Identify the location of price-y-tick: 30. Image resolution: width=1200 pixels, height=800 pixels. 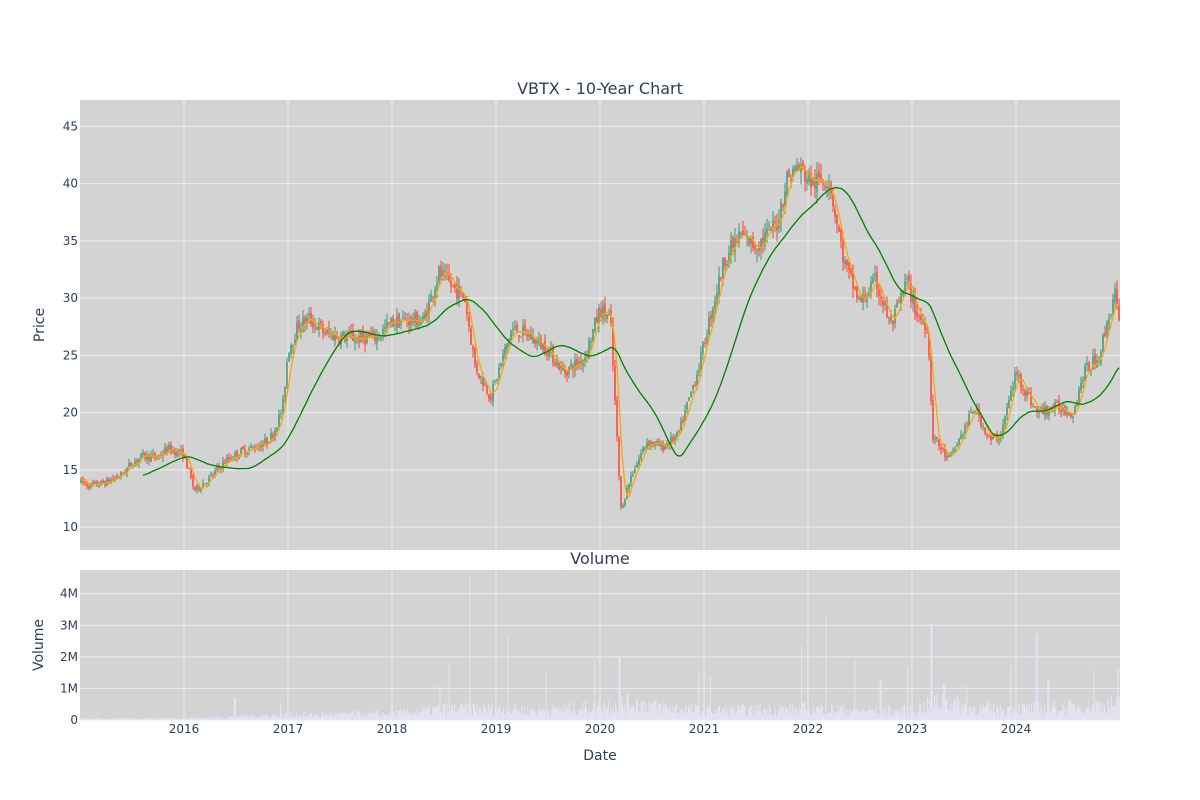
(70, 298).